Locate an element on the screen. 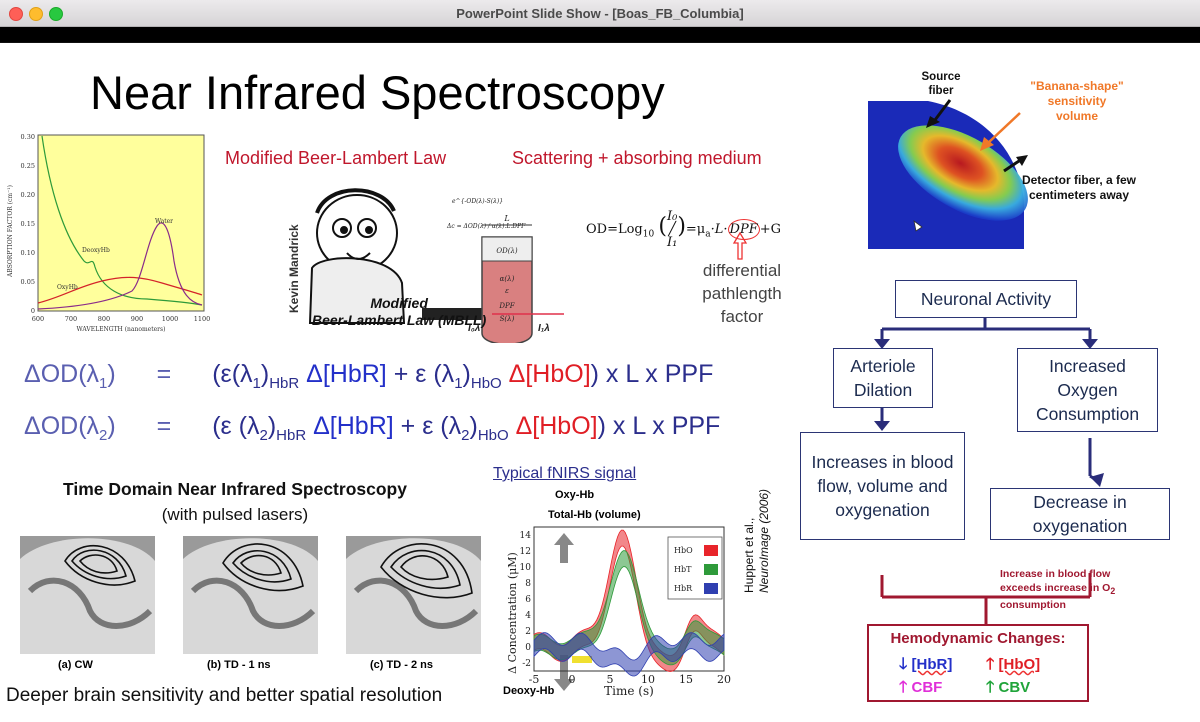 Image resolution: width=1200 pixels, height=722 pixels. deoxyhb-curve is located at coordinates (122, 220).